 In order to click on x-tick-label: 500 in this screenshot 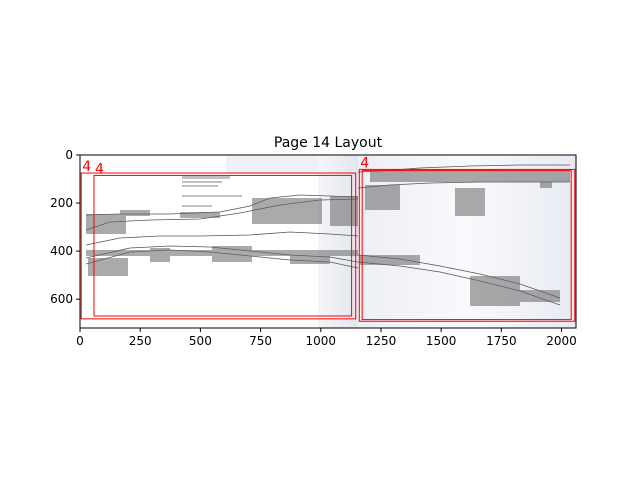, I will do `click(200, 341)`.